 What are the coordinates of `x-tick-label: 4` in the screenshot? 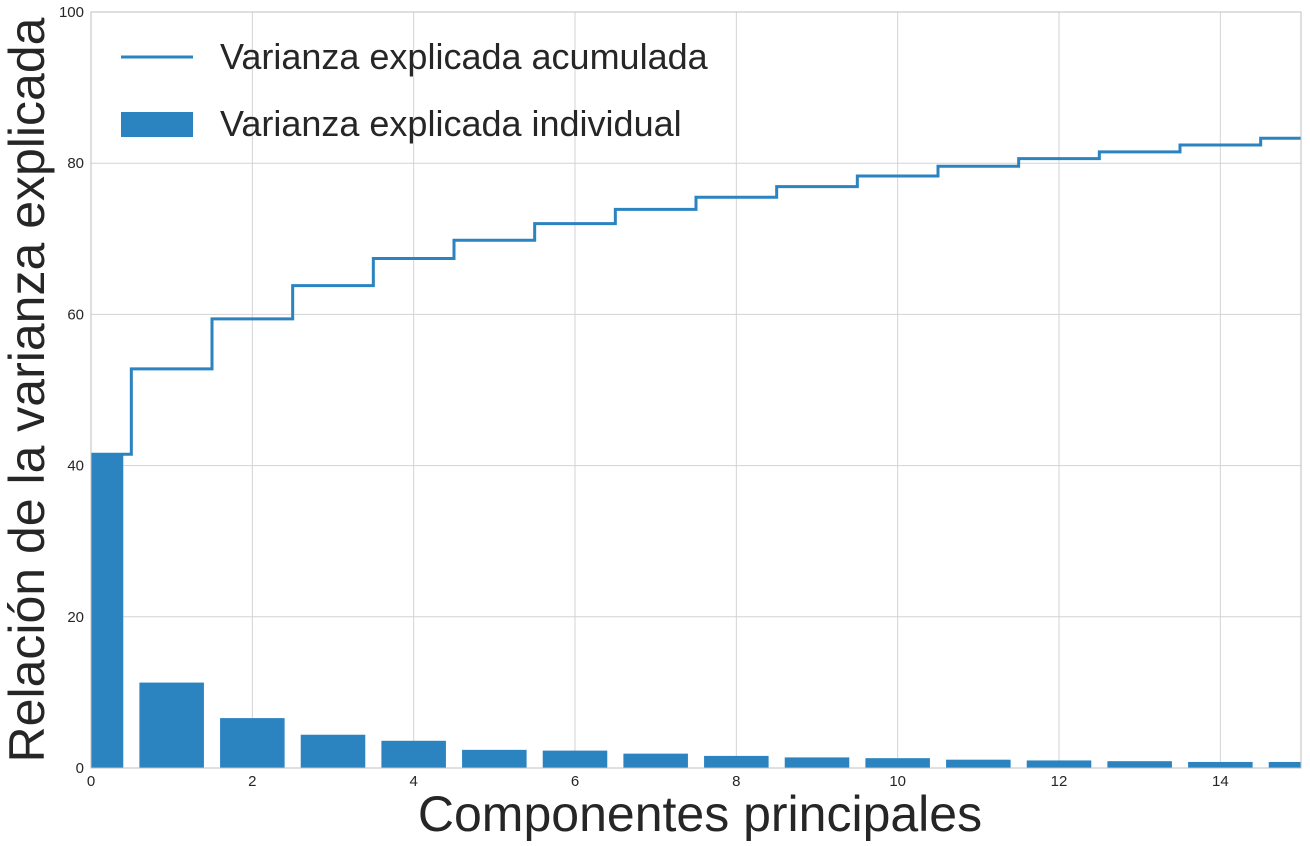 It's located at (413, 781).